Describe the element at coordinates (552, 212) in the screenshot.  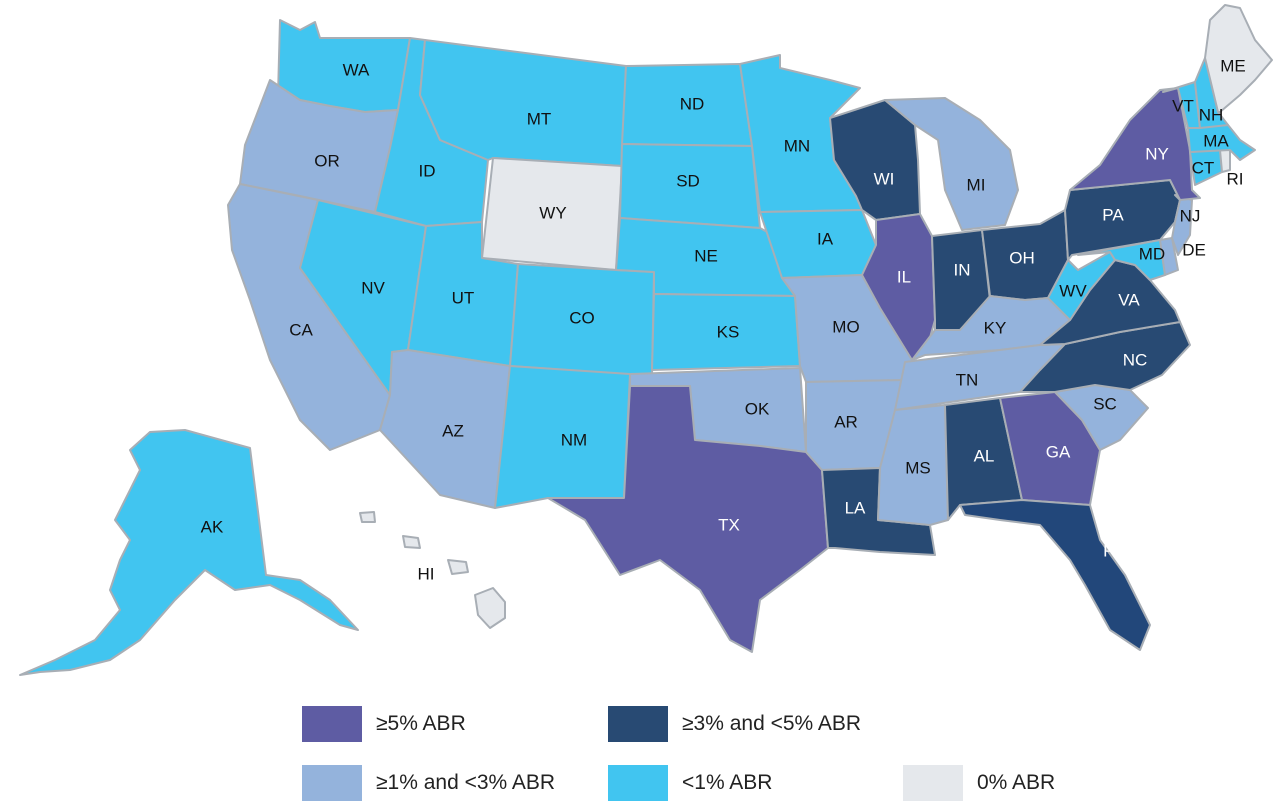
I see `label-wy: WY` at that location.